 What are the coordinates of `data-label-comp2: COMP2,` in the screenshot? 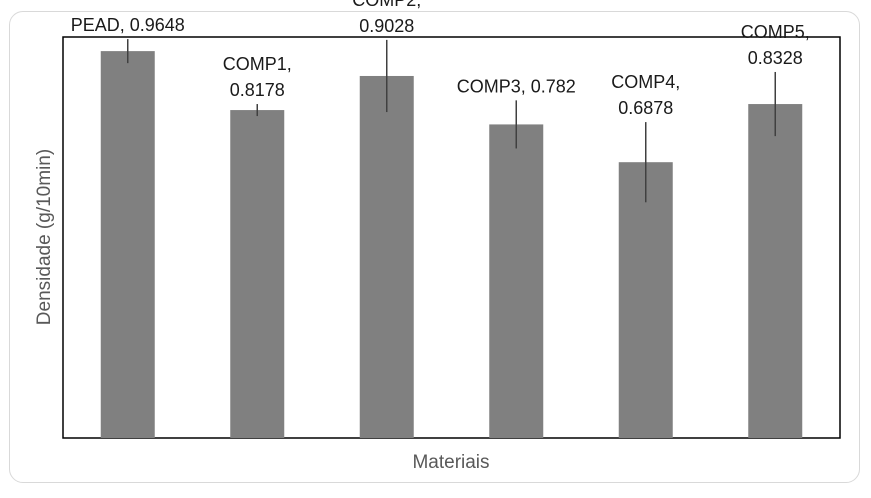 It's located at (386, 5).